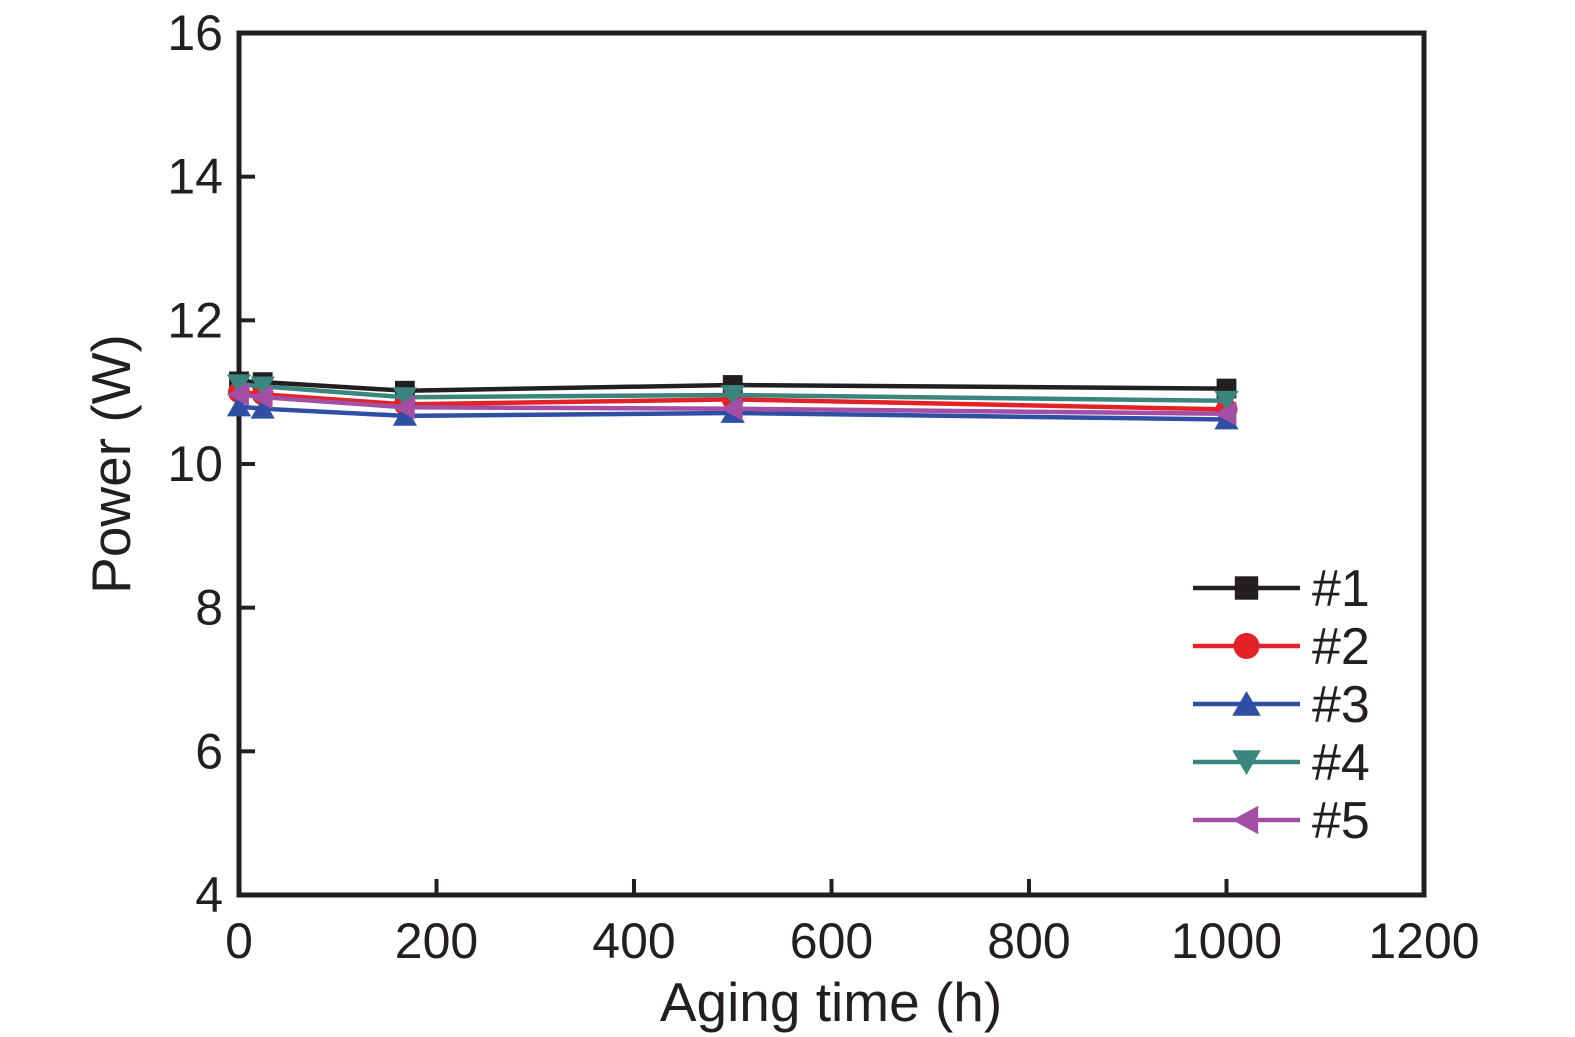 Image resolution: width=1575 pixels, height=1037 pixels. Describe the element at coordinates (195, 320) in the screenshot. I see `y-tick-label: 12` at that location.